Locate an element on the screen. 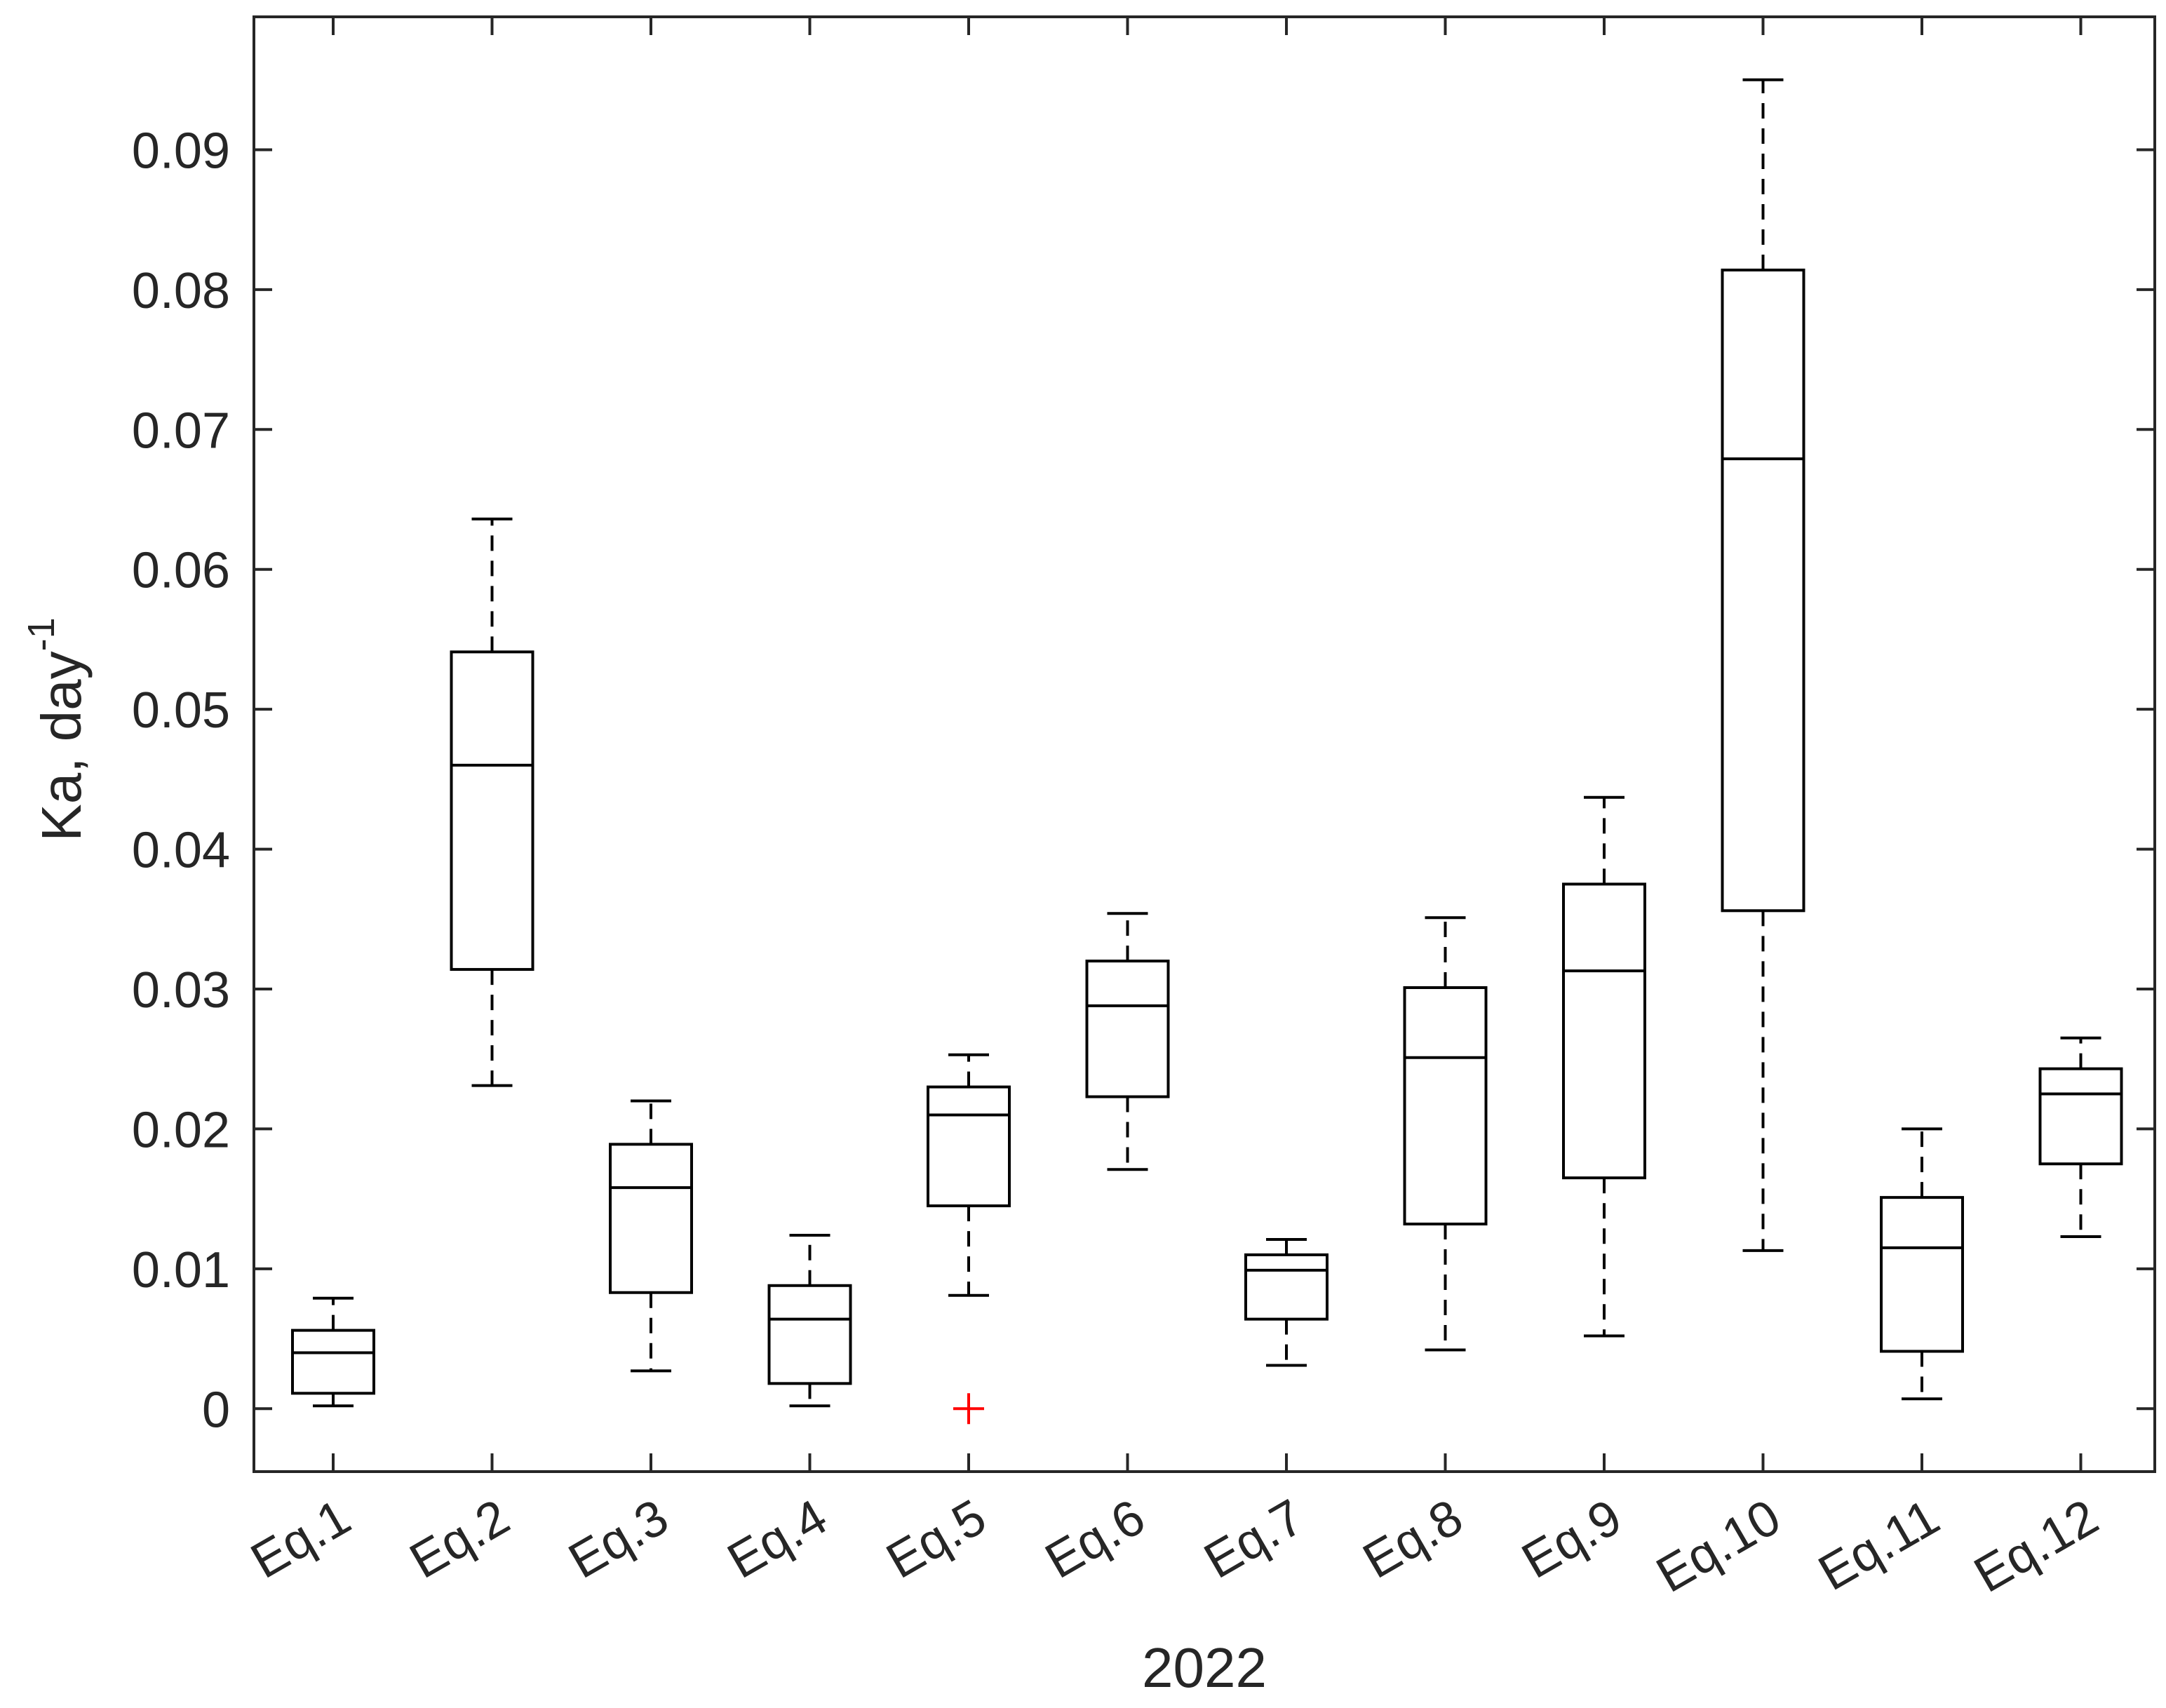 This screenshot has width=2166, height=1708. y-tick-label: 0.09 is located at coordinates (181, 151).